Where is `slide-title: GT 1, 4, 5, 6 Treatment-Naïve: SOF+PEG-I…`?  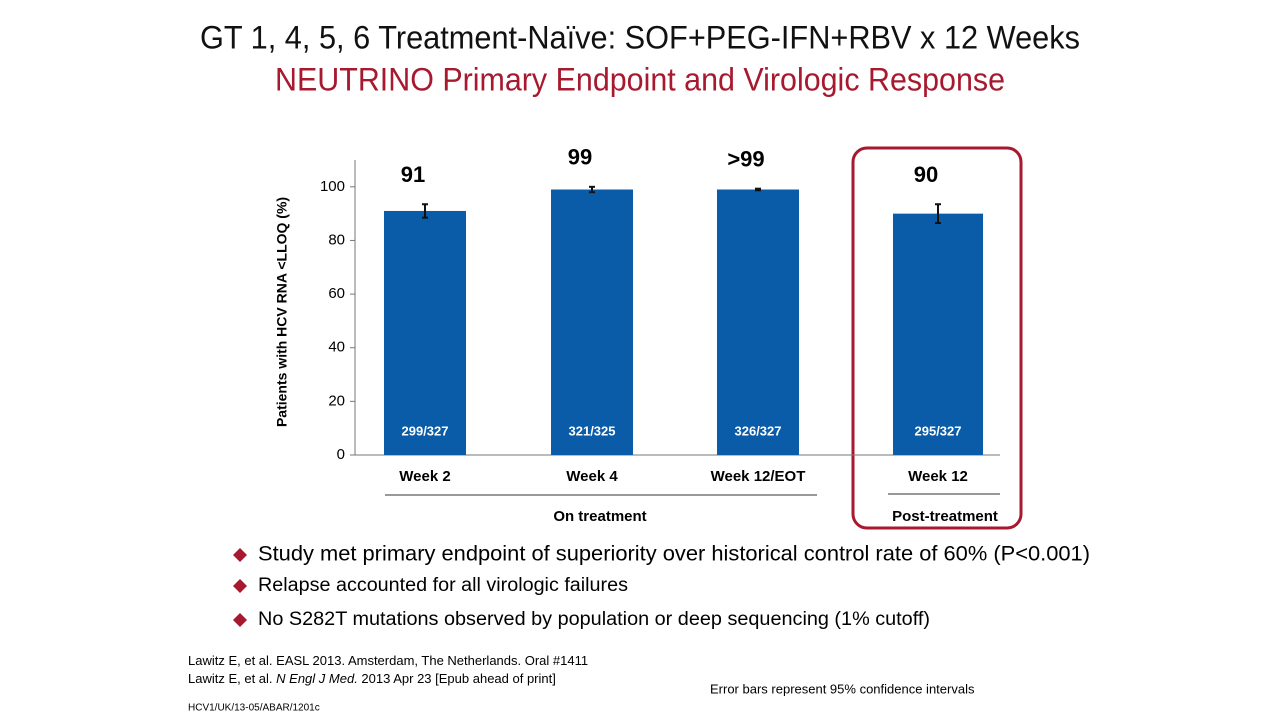
slide-title: GT 1, 4, 5, 6 Treatment-Naïve: SOF+PEG-I… is located at coordinates (640, 37).